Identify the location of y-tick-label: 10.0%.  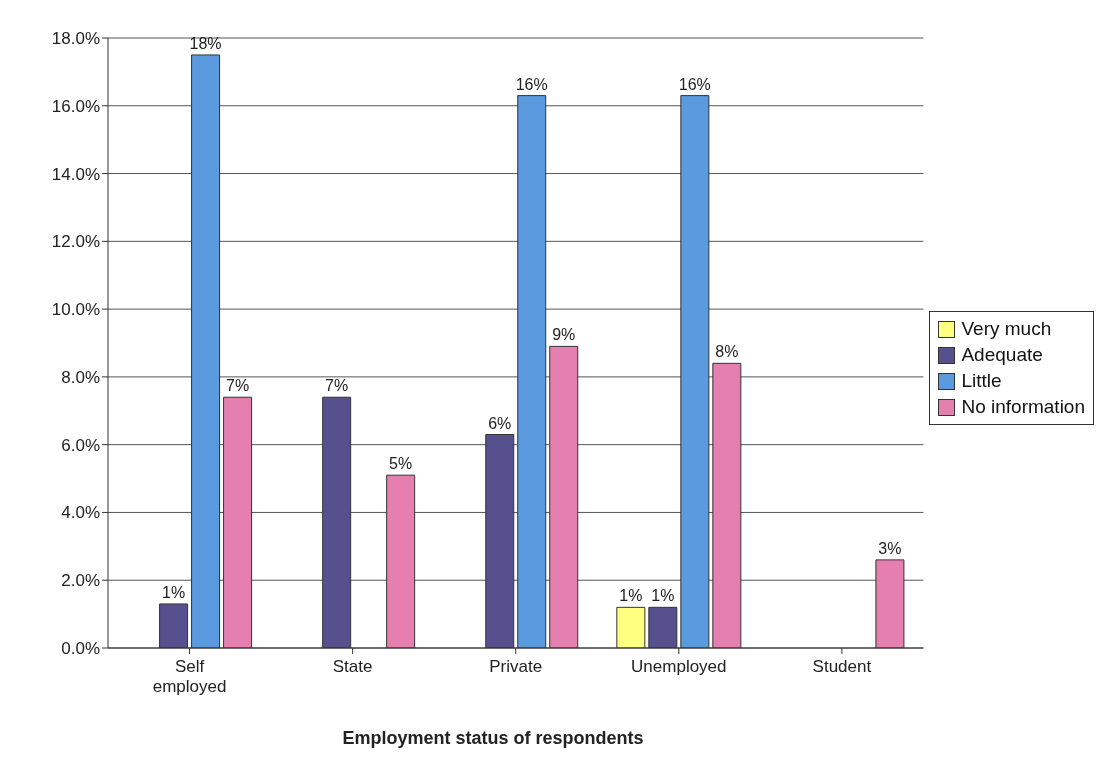
(75, 310).